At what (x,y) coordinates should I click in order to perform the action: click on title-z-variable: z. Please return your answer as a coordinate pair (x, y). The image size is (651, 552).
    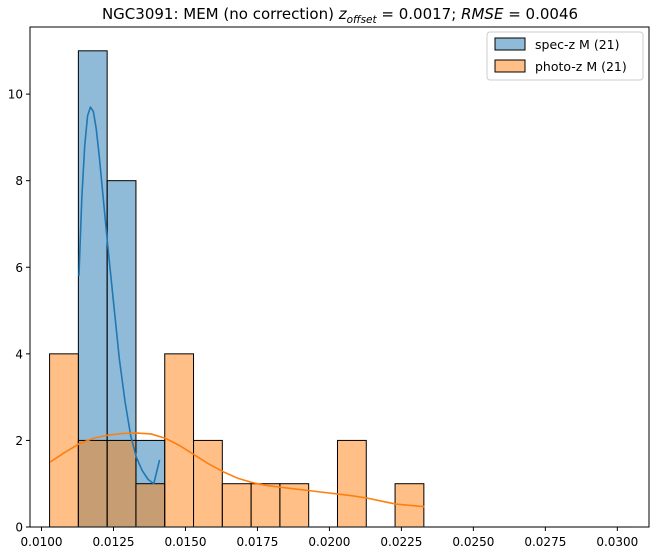
    Looking at the image, I should click on (343, 14).